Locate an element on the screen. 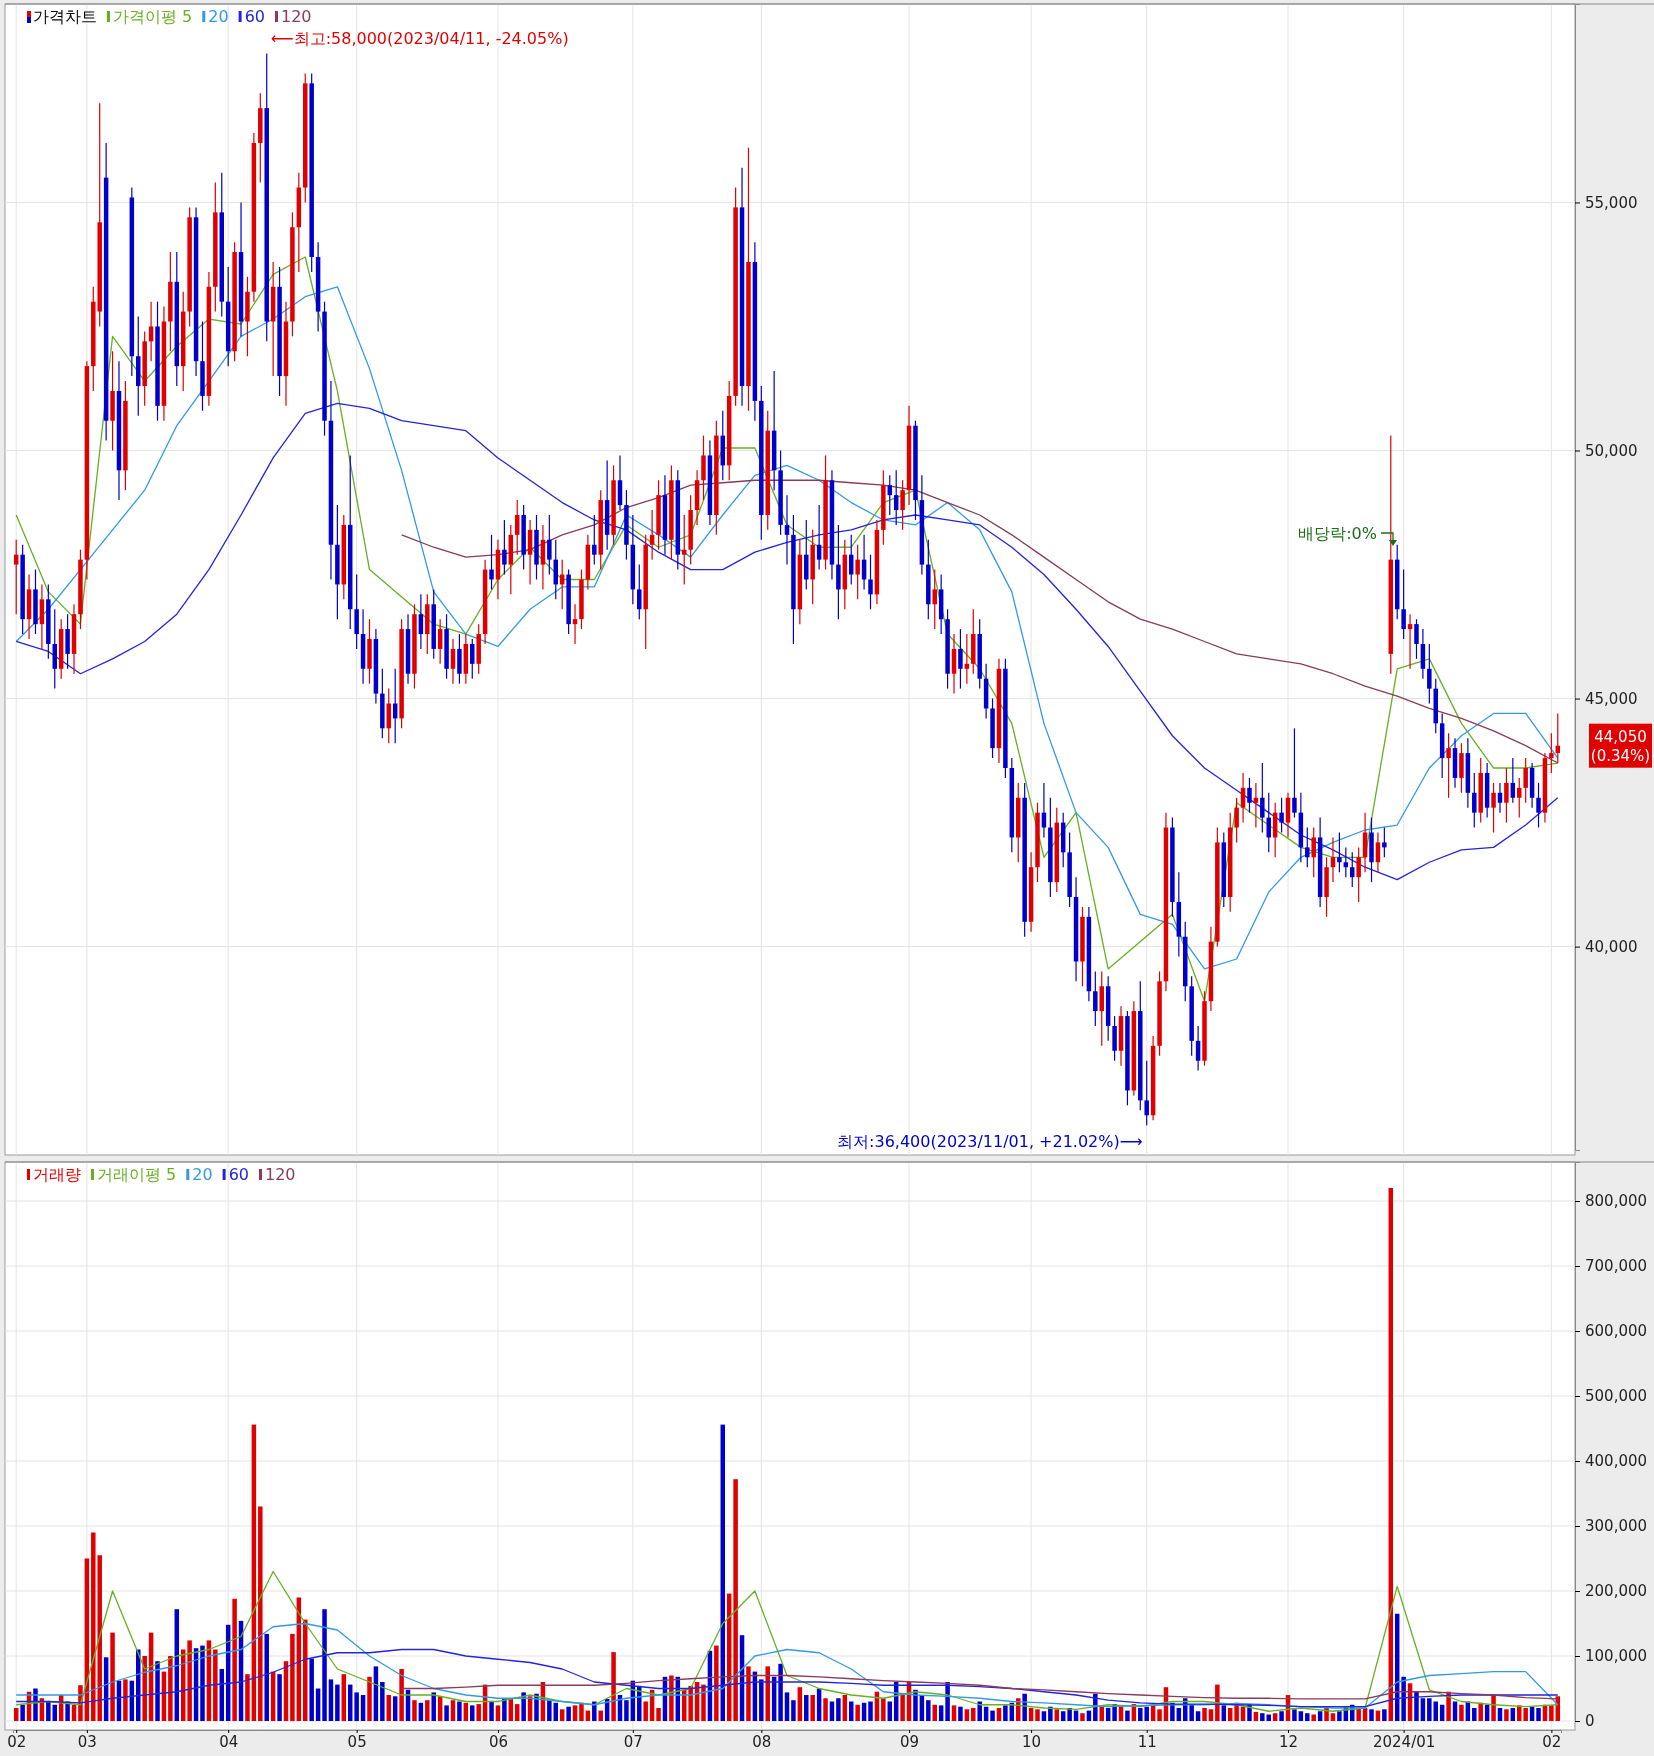  x-tick-label: 10 is located at coordinates (1032, 1741).